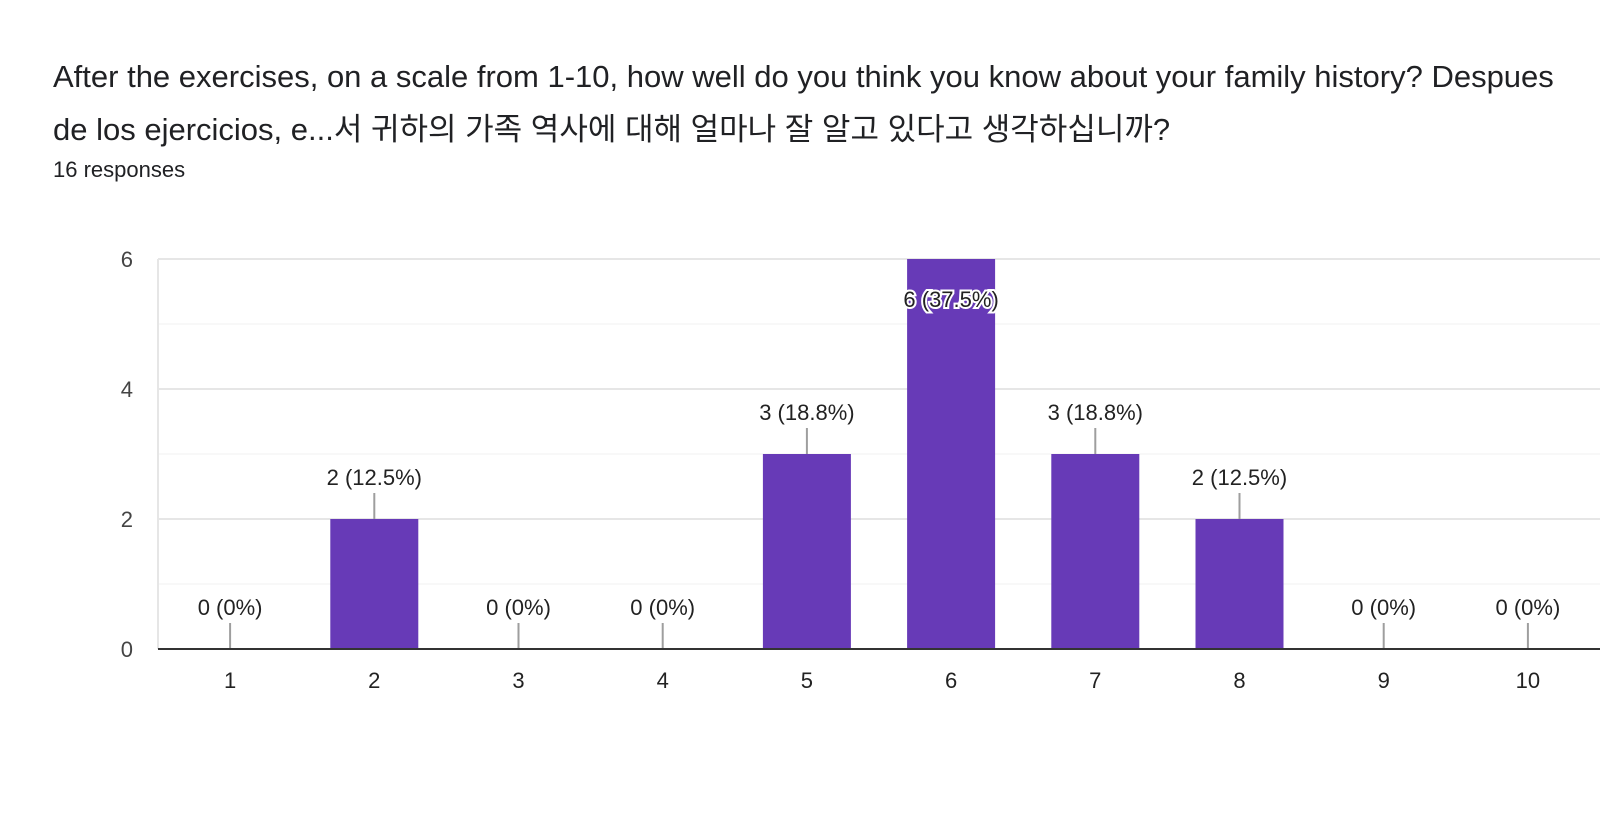  I want to click on data-label: 6 (37.5%), so click(950, 299).